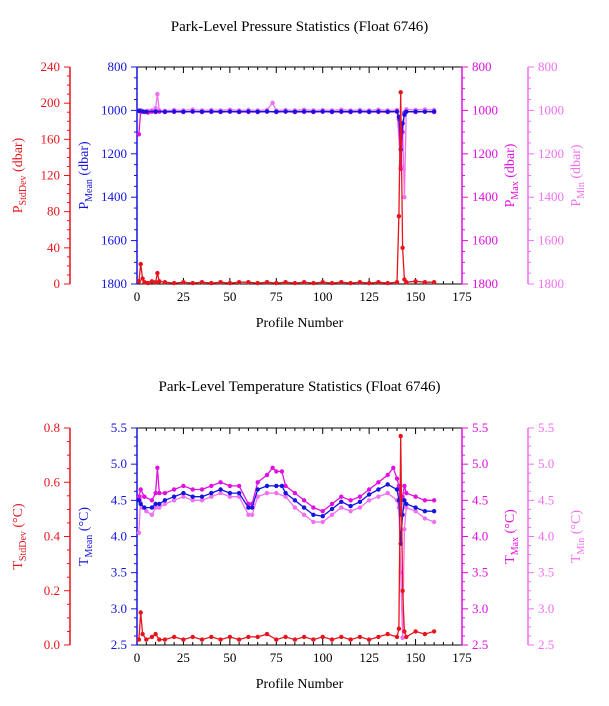 This screenshot has height=706, width=609. I want to click on max-tick-label: 3.0, so click(480, 608).